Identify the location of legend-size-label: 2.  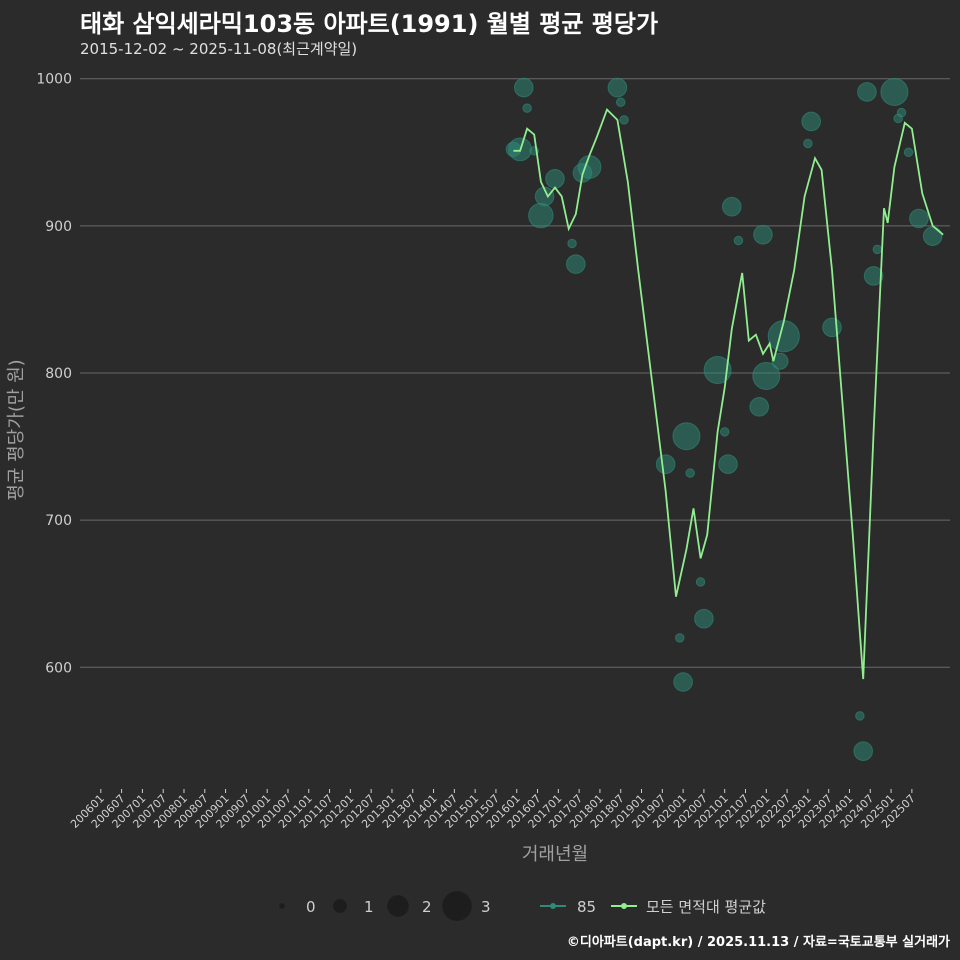
(427, 907).